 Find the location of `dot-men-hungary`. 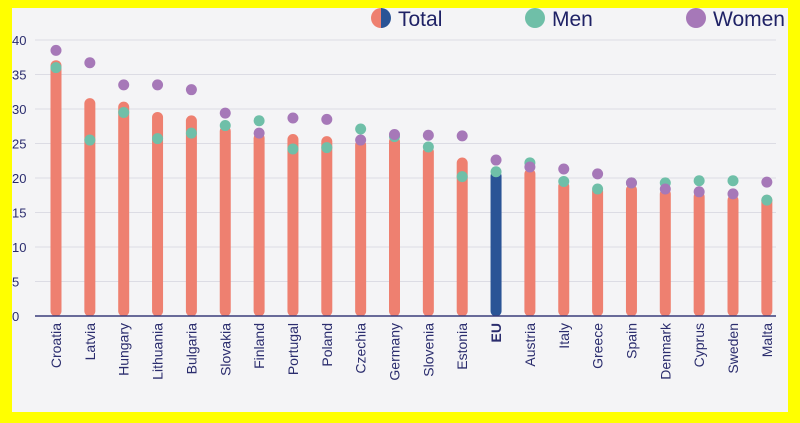

dot-men-hungary is located at coordinates (124, 112).